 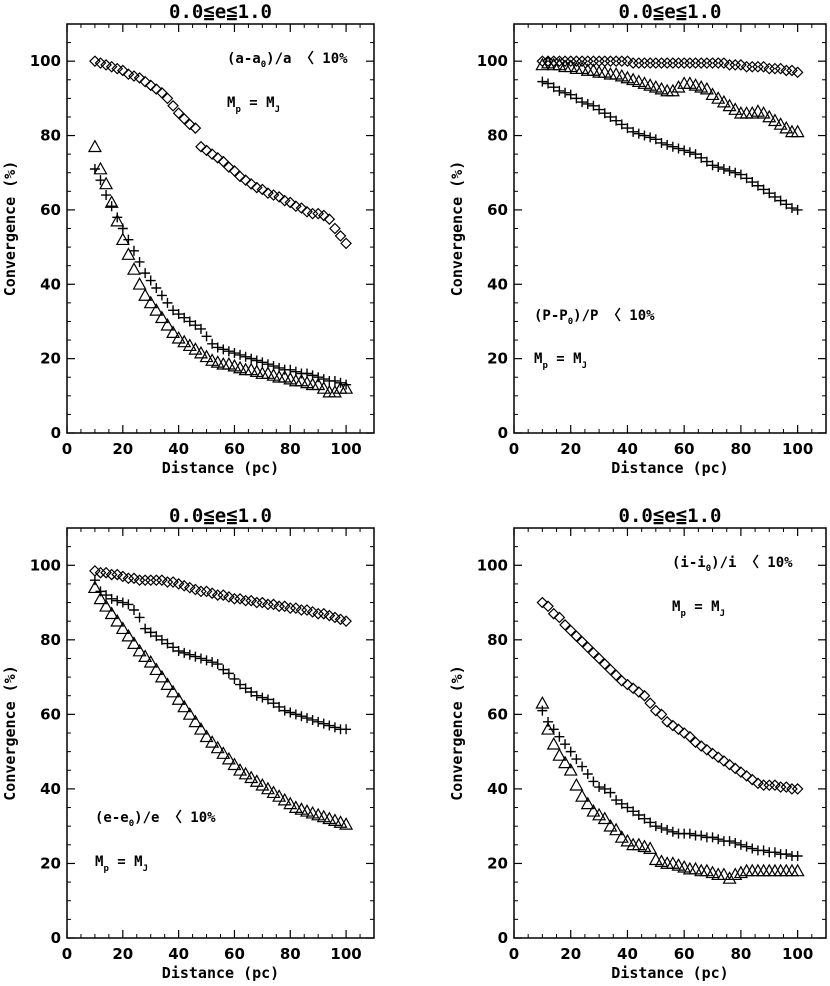 I want to click on mass-annotation: Mp = MJ, so click(x=560, y=361).